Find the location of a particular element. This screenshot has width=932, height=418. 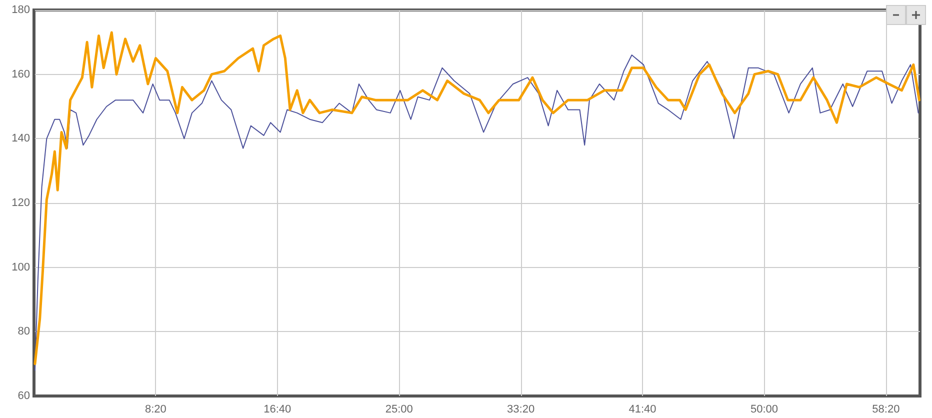

x-tick-label: 16:40 is located at coordinates (278, 410).